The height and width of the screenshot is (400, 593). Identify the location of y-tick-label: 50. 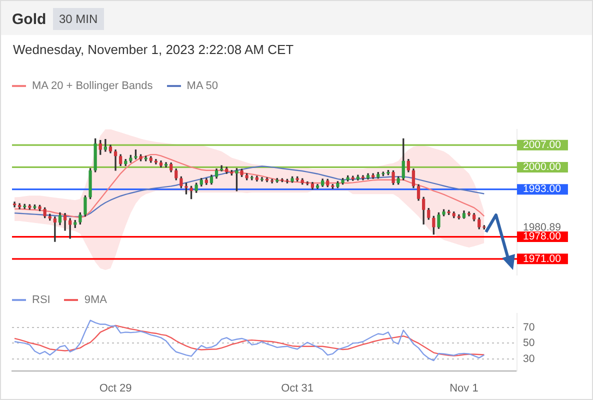
(529, 343).